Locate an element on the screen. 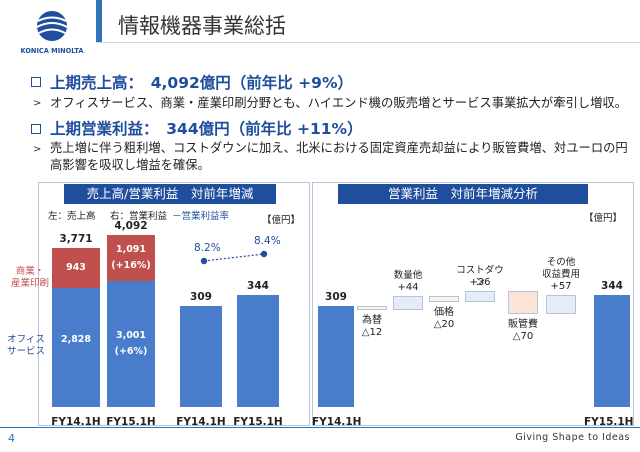 This screenshot has height=452, width=640. header-accent-bar is located at coordinates (99, 21).